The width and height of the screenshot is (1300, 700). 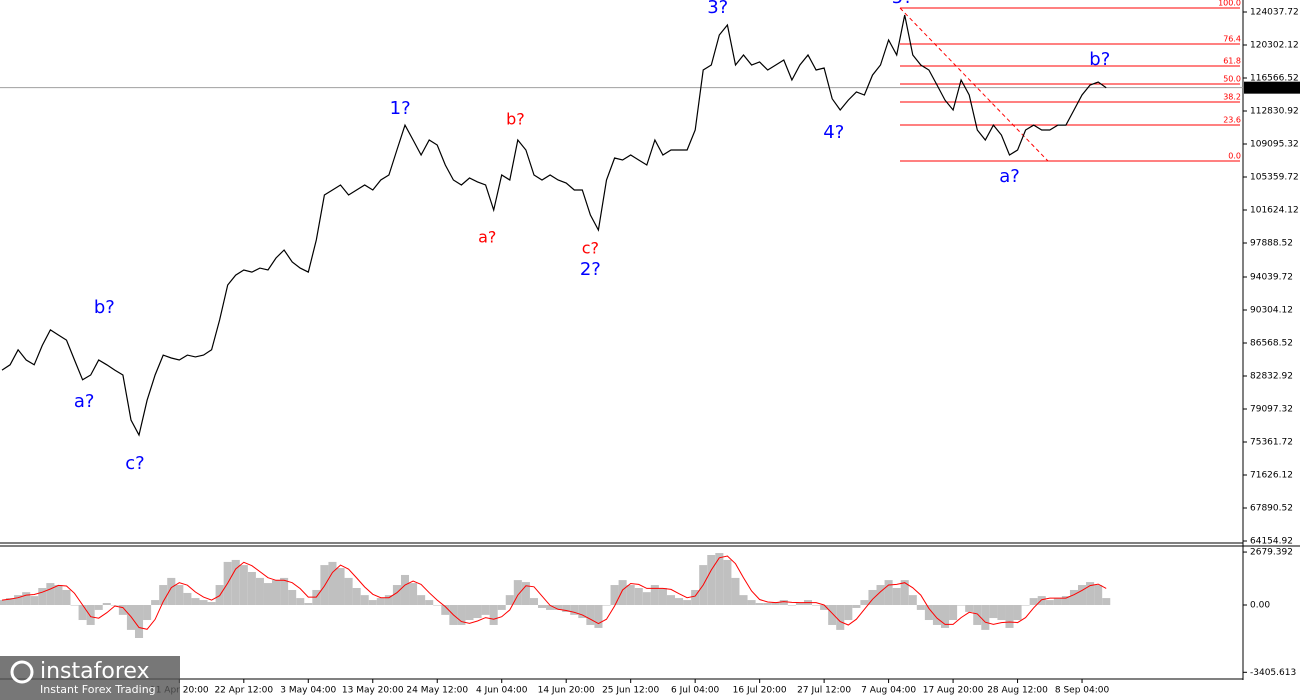 I want to click on wave-label: 1?, so click(x=400, y=108).